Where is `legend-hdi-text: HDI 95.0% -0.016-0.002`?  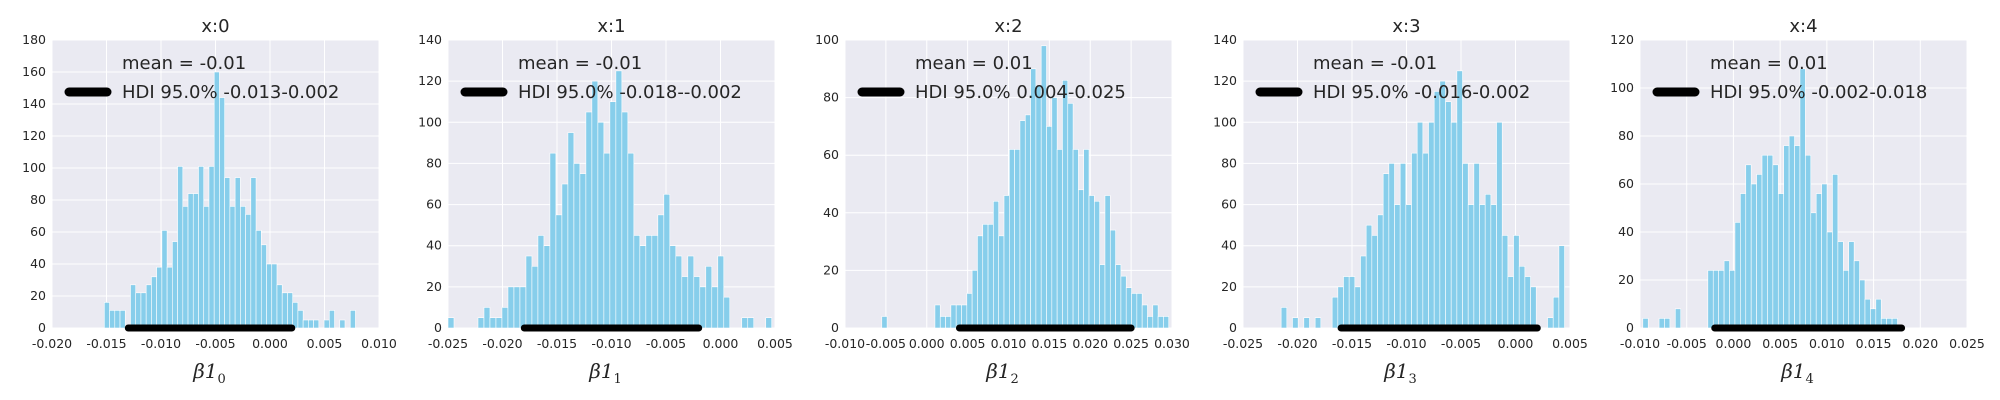 legend-hdi-text: HDI 95.0% -0.016-0.002 is located at coordinates (1421, 92).